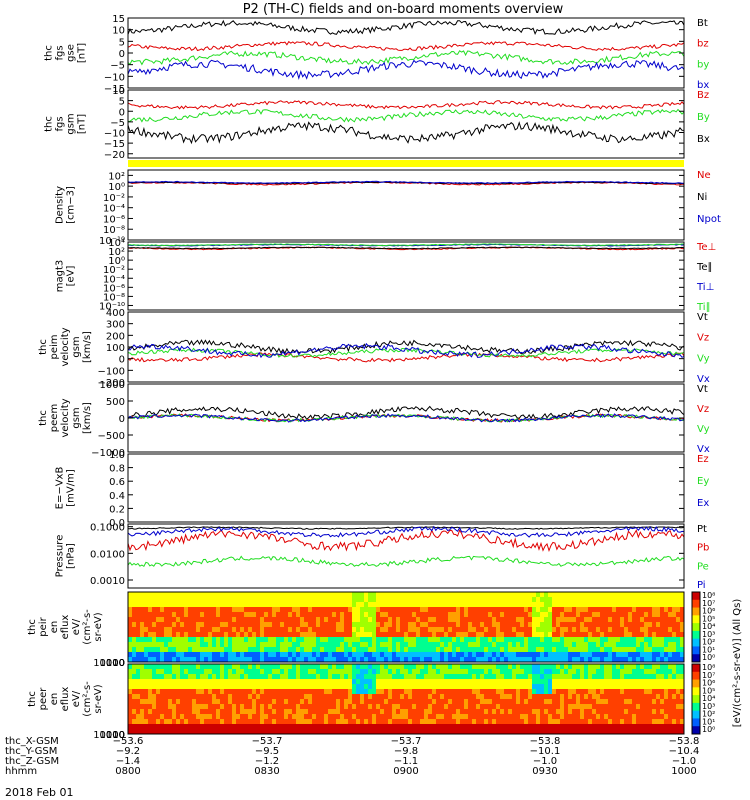 This screenshot has width=750, height=800. I want to click on temperature-frame, so click(406, 276).